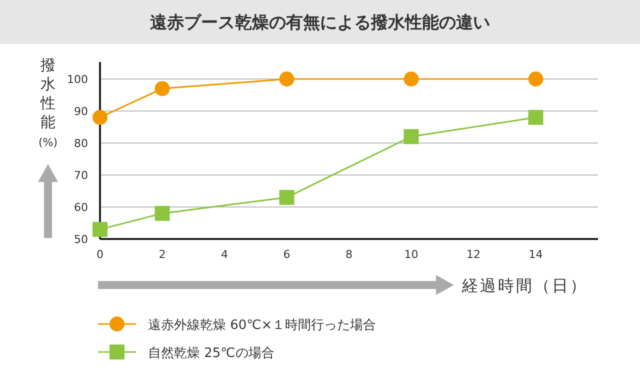 The width and height of the screenshot is (640, 376). I want to click on x-tick-label: 8, so click(349, 254).